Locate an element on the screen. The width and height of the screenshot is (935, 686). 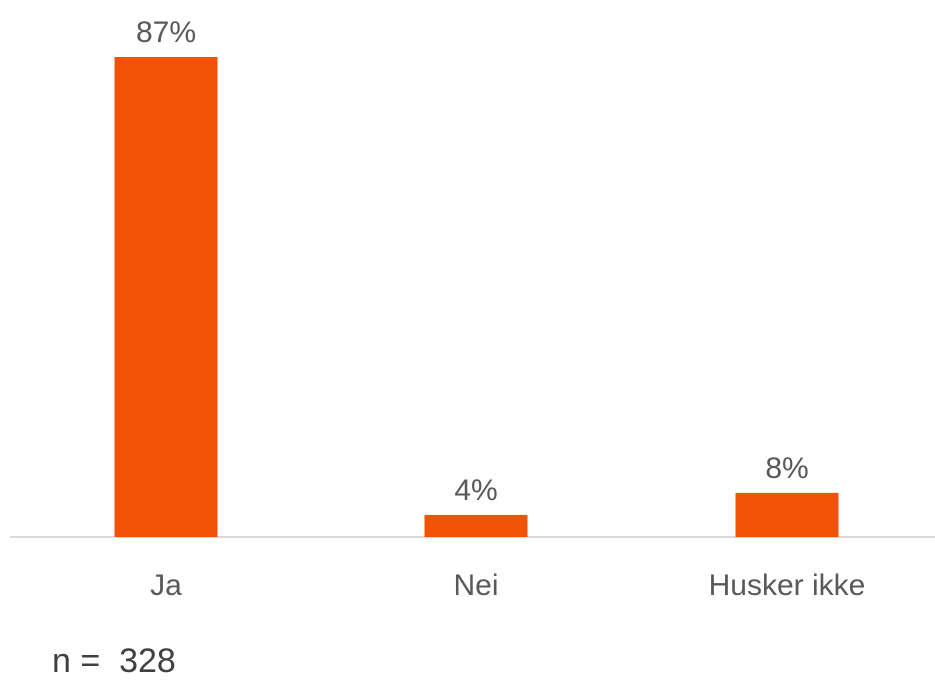
bar-husker-ikke is located at coordinates (787, 514).